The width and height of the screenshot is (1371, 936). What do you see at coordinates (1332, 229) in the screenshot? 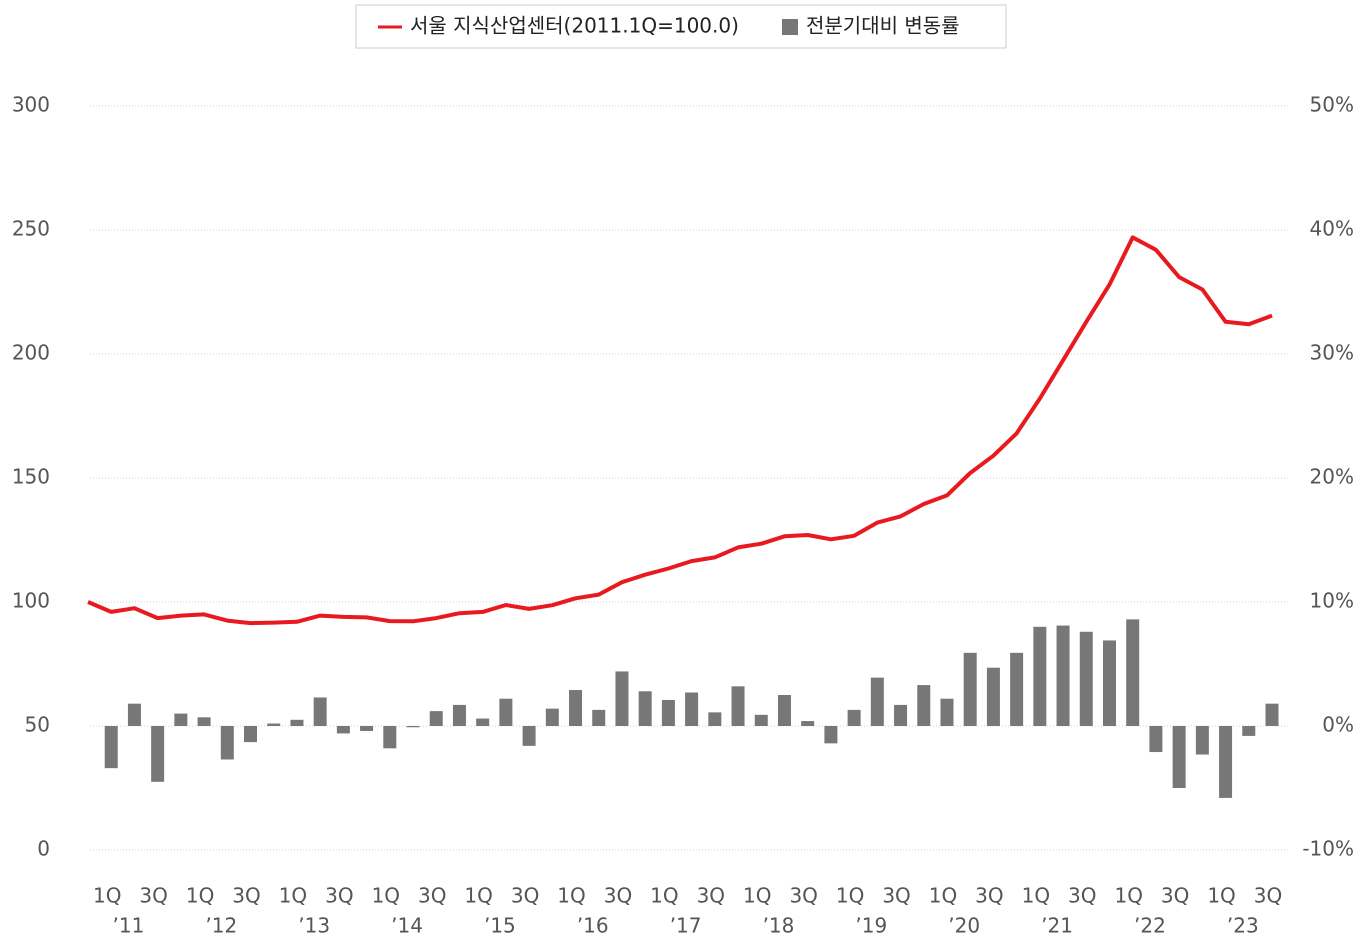
I see `y2-tick-label: 40%` at bounding box center [1332, 229].